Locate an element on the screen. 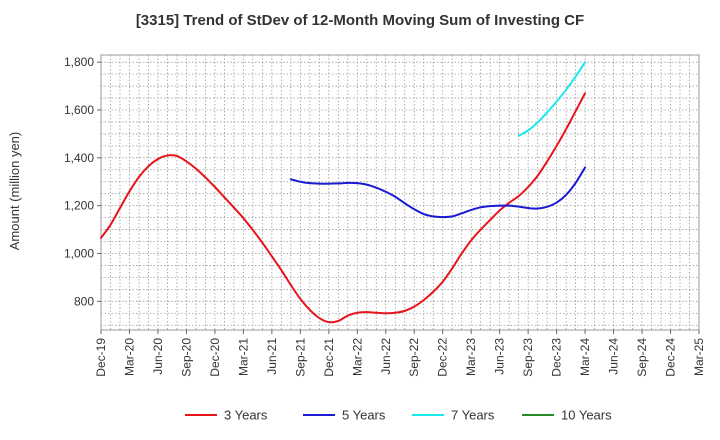 This screenshot has height=440, width=720. x-tick-label: Sep-22 is located at coordinates (414, 357).